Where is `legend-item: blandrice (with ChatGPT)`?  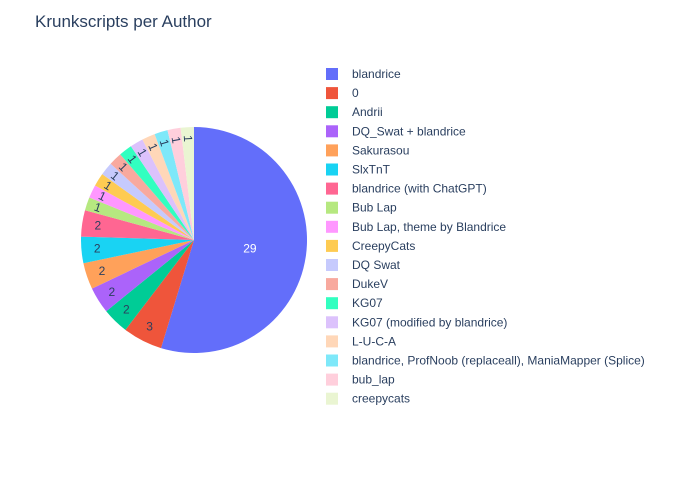 legend-item: blandrice (with ChatGPT) is located at coordinates (406, 189).